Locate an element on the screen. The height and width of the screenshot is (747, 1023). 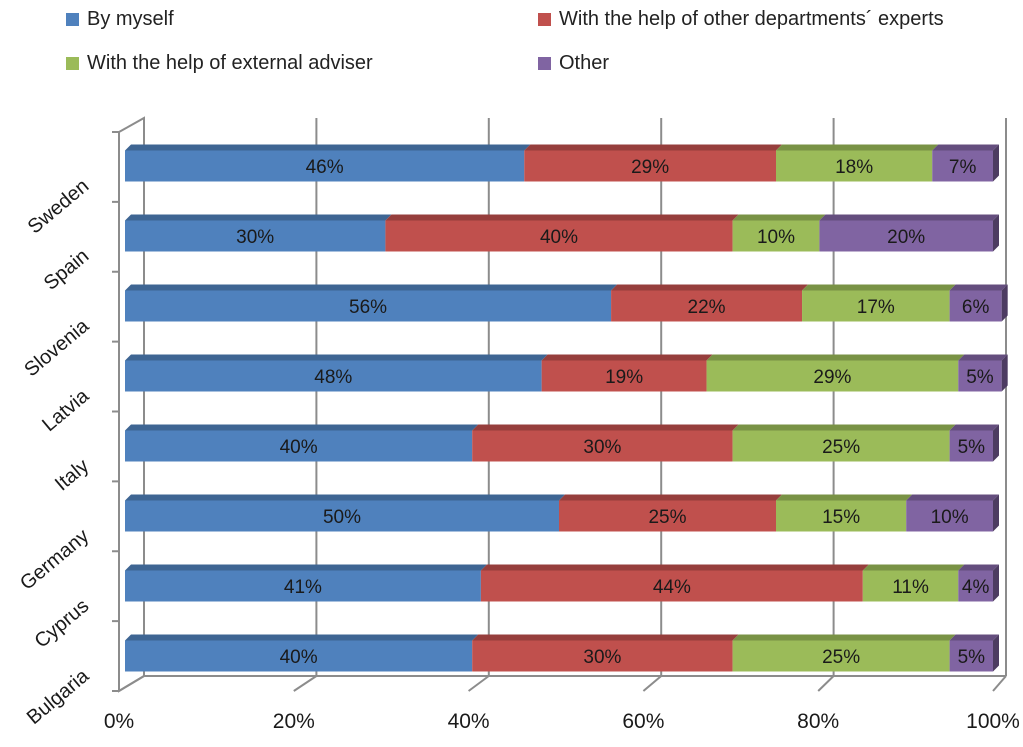
category-label: Latvia is located at coordinates (66, 410).